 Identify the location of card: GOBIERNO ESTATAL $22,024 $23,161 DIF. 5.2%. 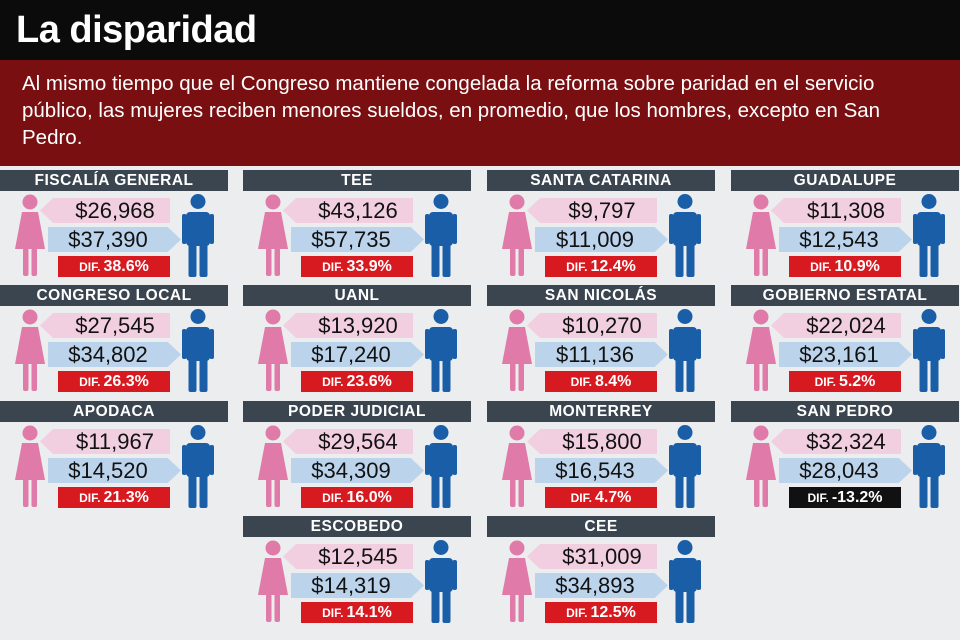
(845, 339).